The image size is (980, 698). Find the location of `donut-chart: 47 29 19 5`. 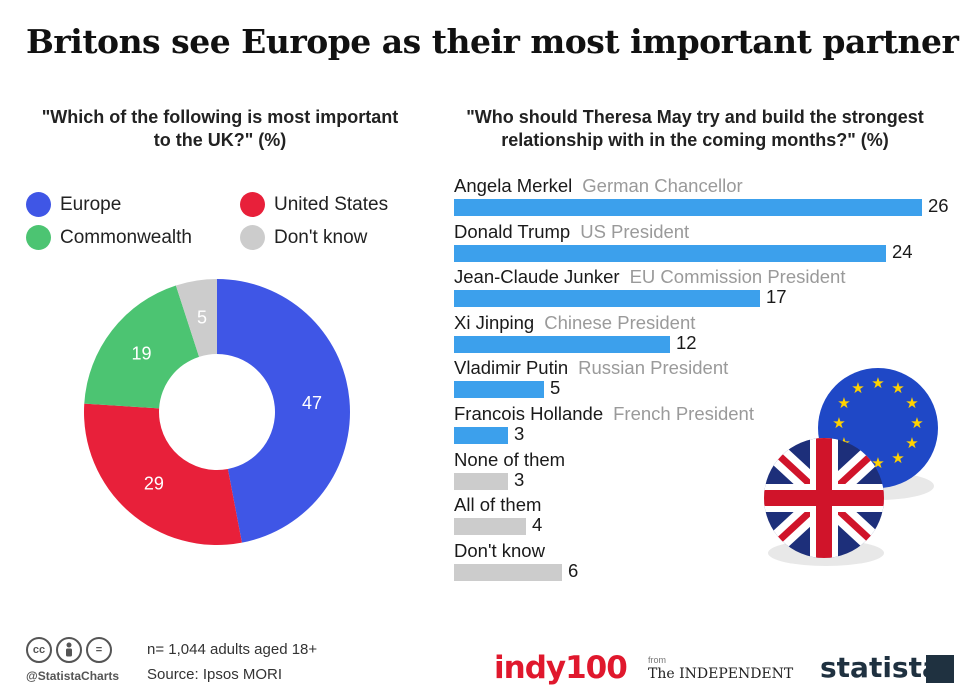

donut-chart: 47 29 19 5 is located at coordinates (217, 412).